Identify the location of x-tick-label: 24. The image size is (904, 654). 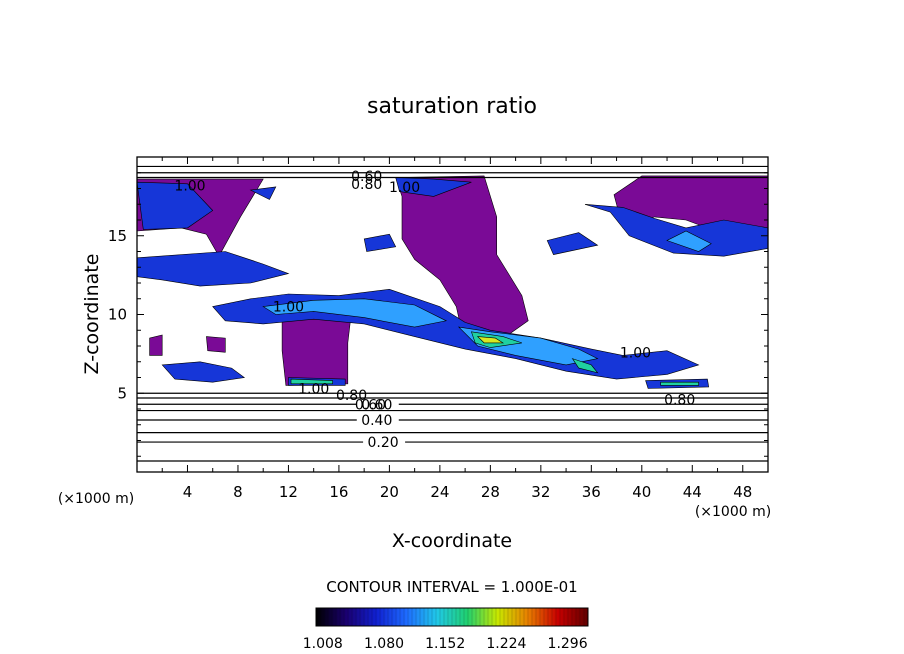
(439, 492).